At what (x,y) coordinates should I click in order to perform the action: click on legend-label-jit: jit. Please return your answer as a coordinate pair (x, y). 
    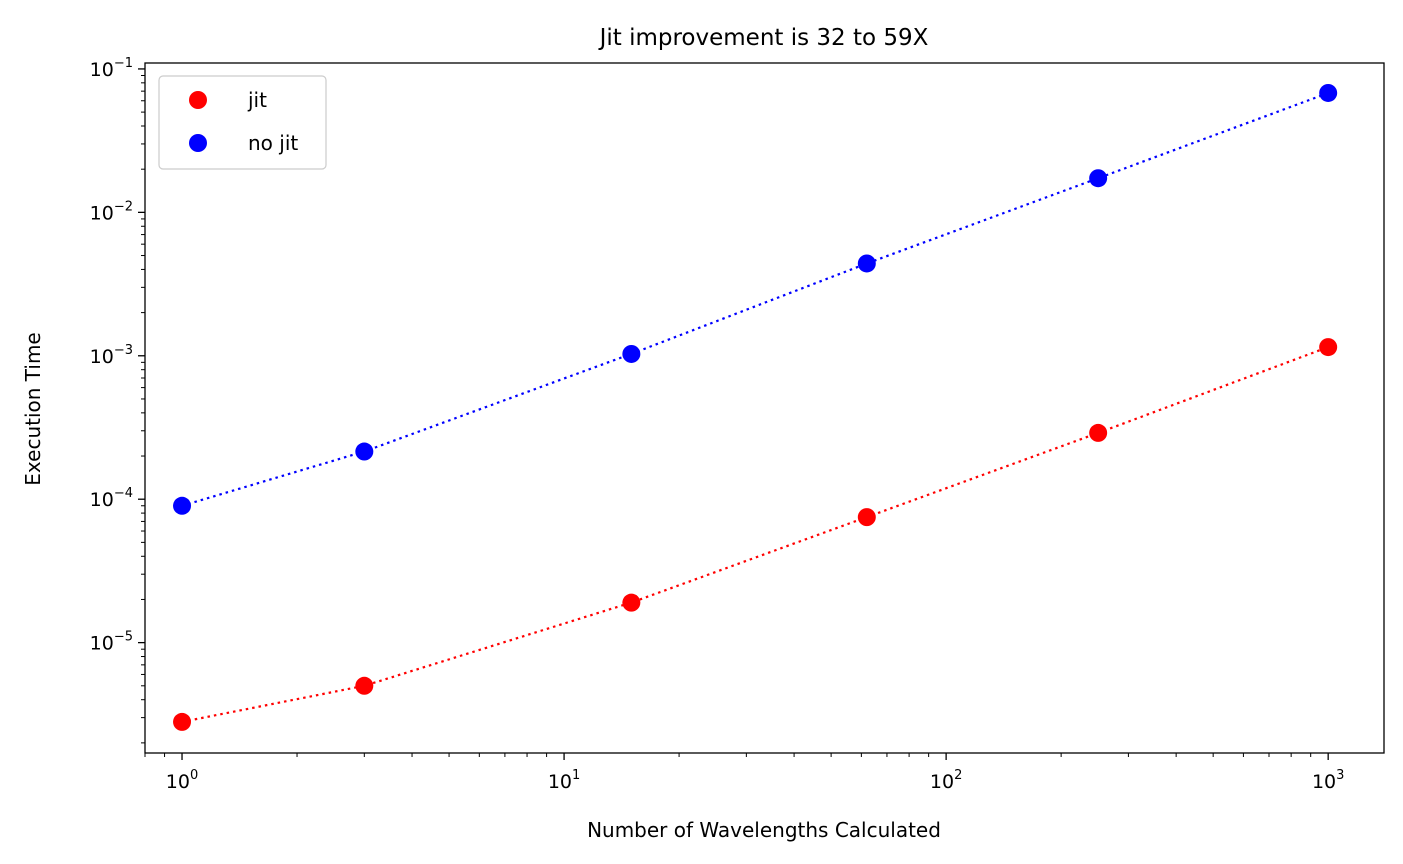
    Looking at the image, I should click on (257, 100).